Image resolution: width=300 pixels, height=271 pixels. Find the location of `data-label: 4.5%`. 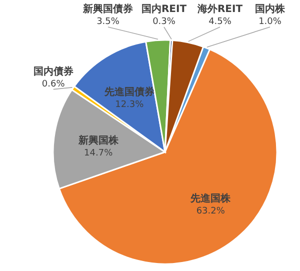

data-label: 4.5% is located at coordinates (220, 22).